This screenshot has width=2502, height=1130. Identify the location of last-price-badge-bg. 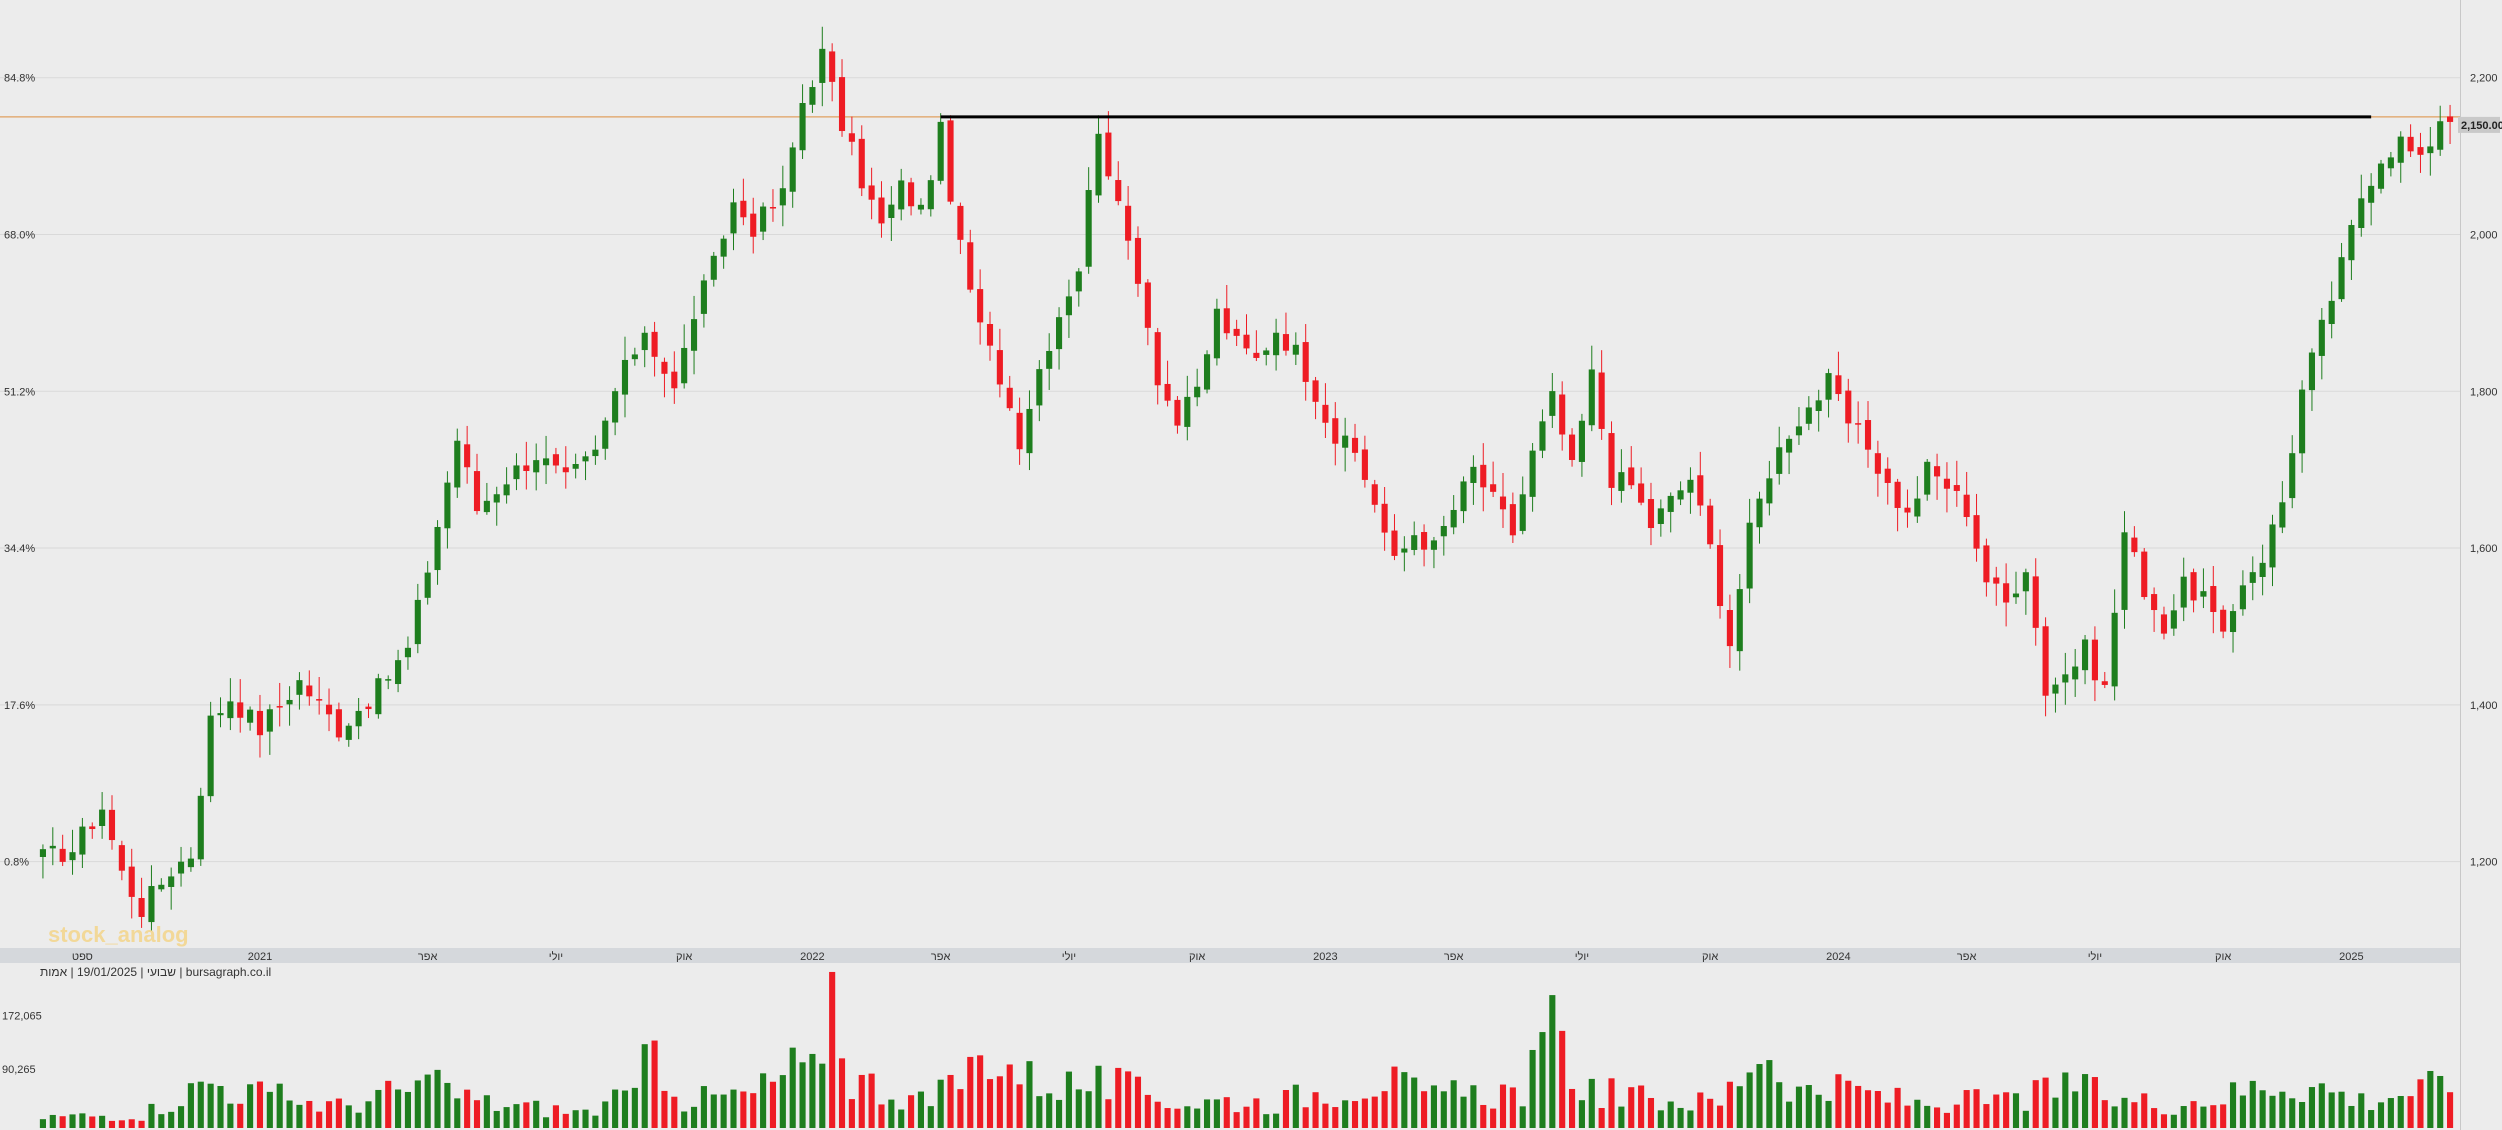
(2479, 124).